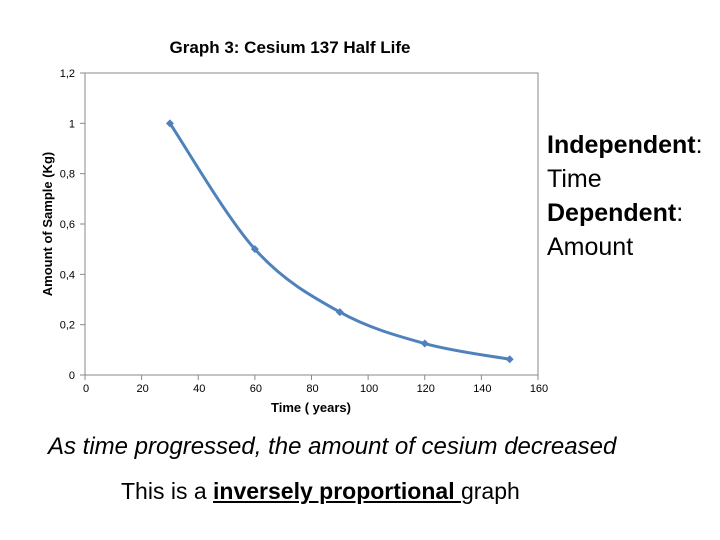  I want to click on x-axis-title: Time ( years), so click(311, 407).